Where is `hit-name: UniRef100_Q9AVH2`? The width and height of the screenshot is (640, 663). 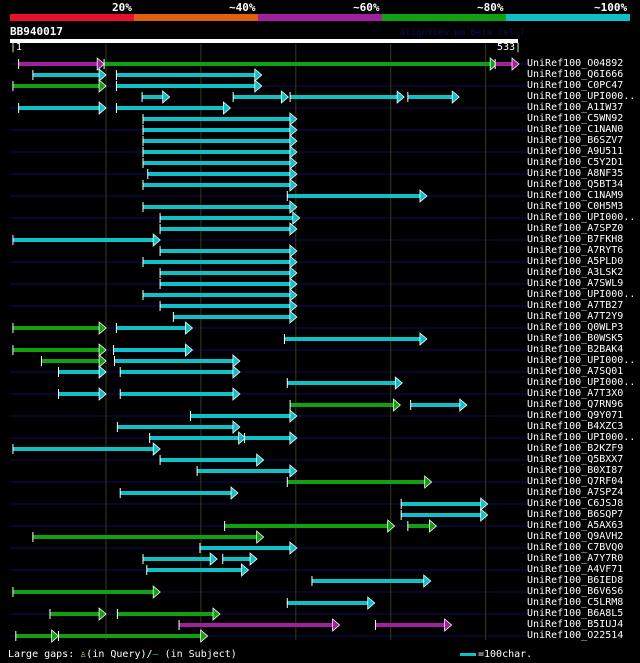 hit-name: UniRef100_Q9AVH2 is located at coordinates (575, 536).